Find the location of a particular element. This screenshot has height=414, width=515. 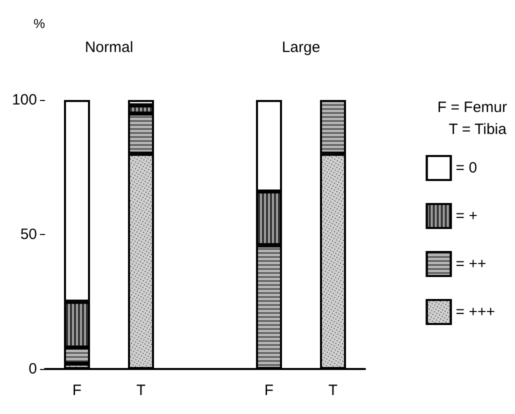

text: F = Femur is located at coordinates (472, 107).